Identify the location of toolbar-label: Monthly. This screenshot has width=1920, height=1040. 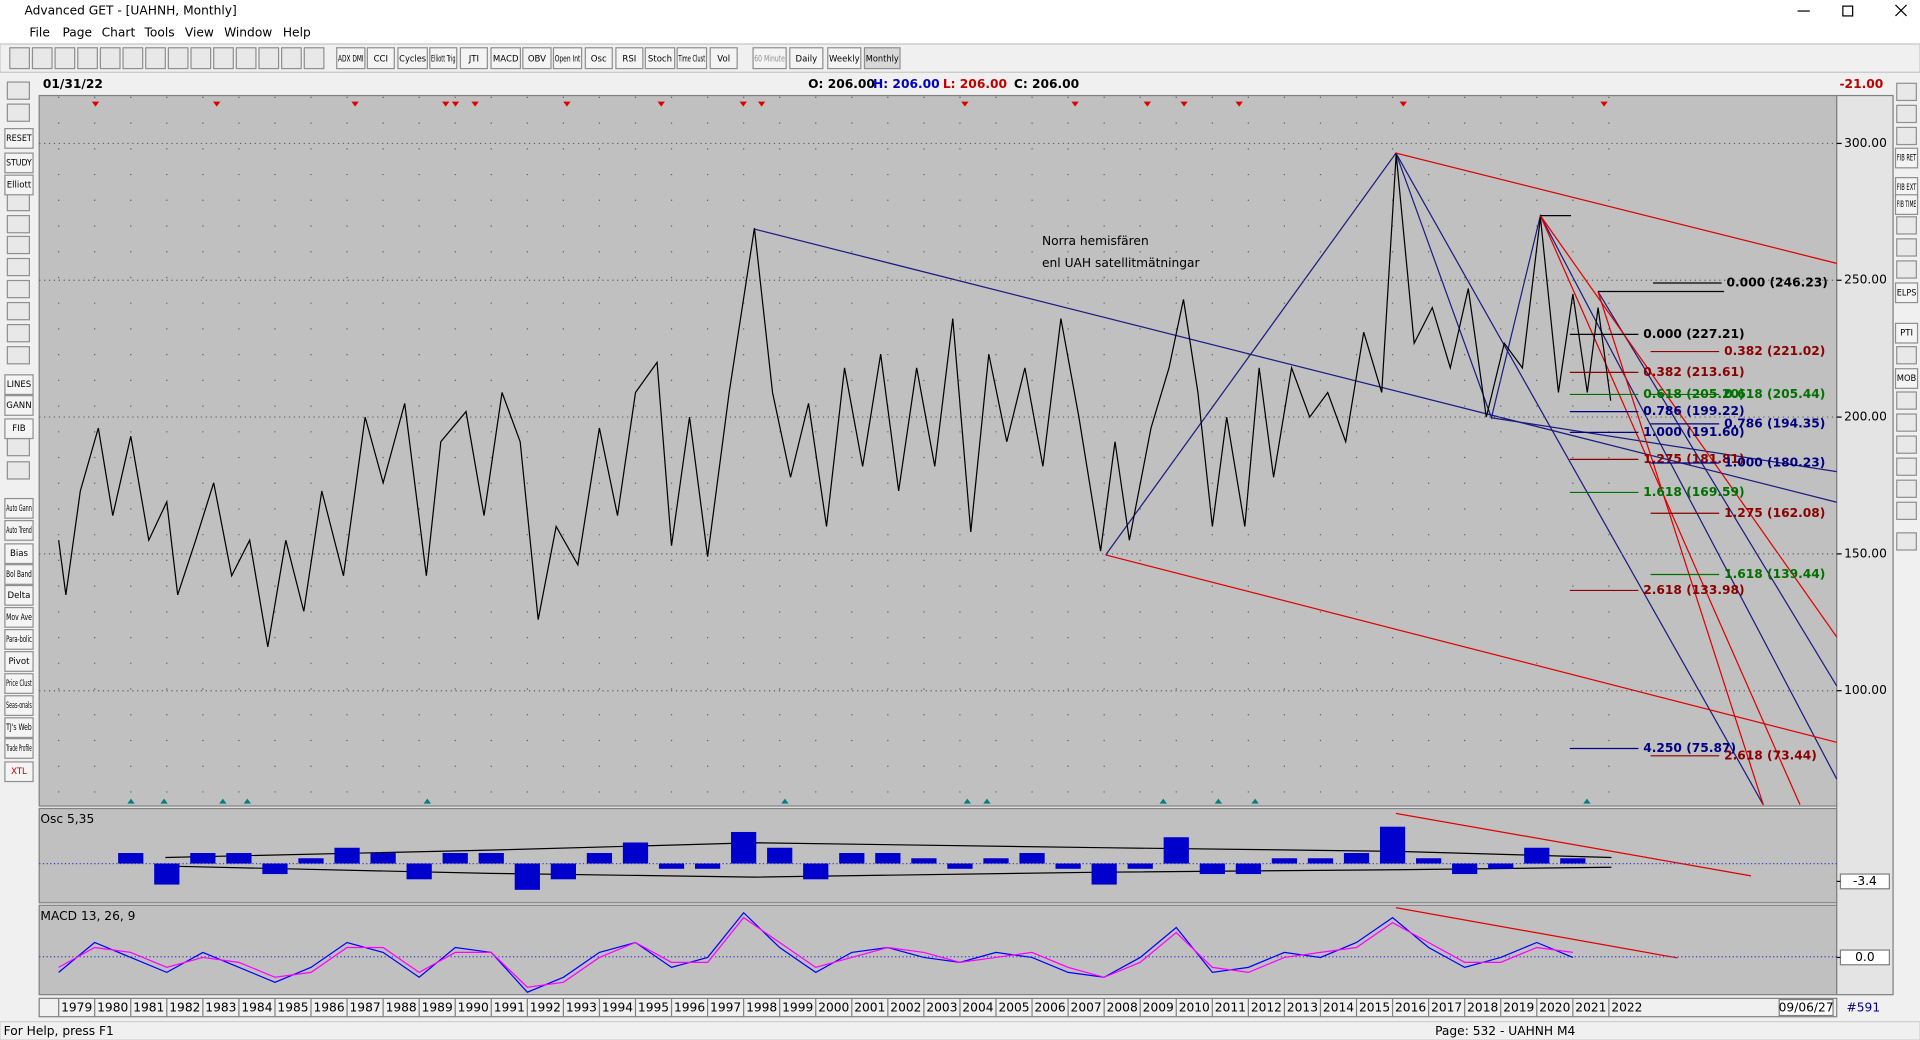
(882, 59).